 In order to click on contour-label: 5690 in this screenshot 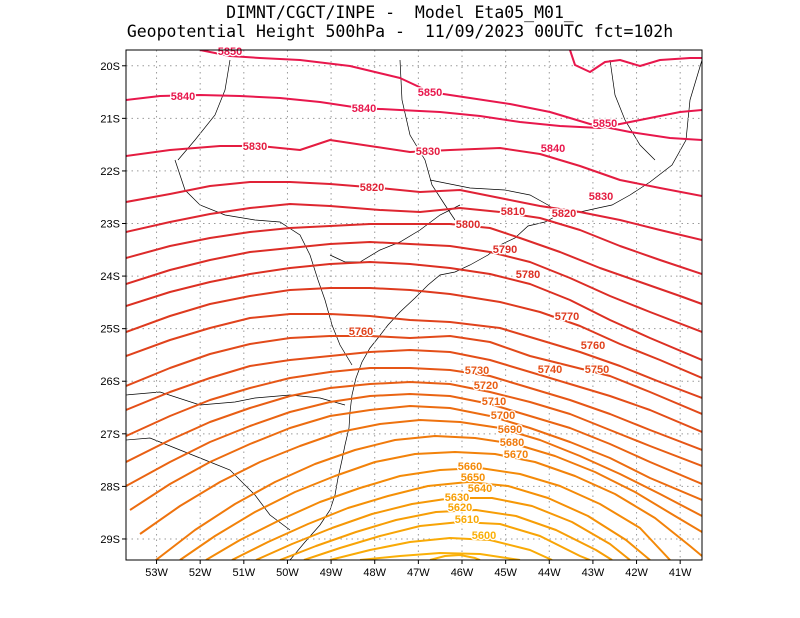, I will do `click(510, 430)`.